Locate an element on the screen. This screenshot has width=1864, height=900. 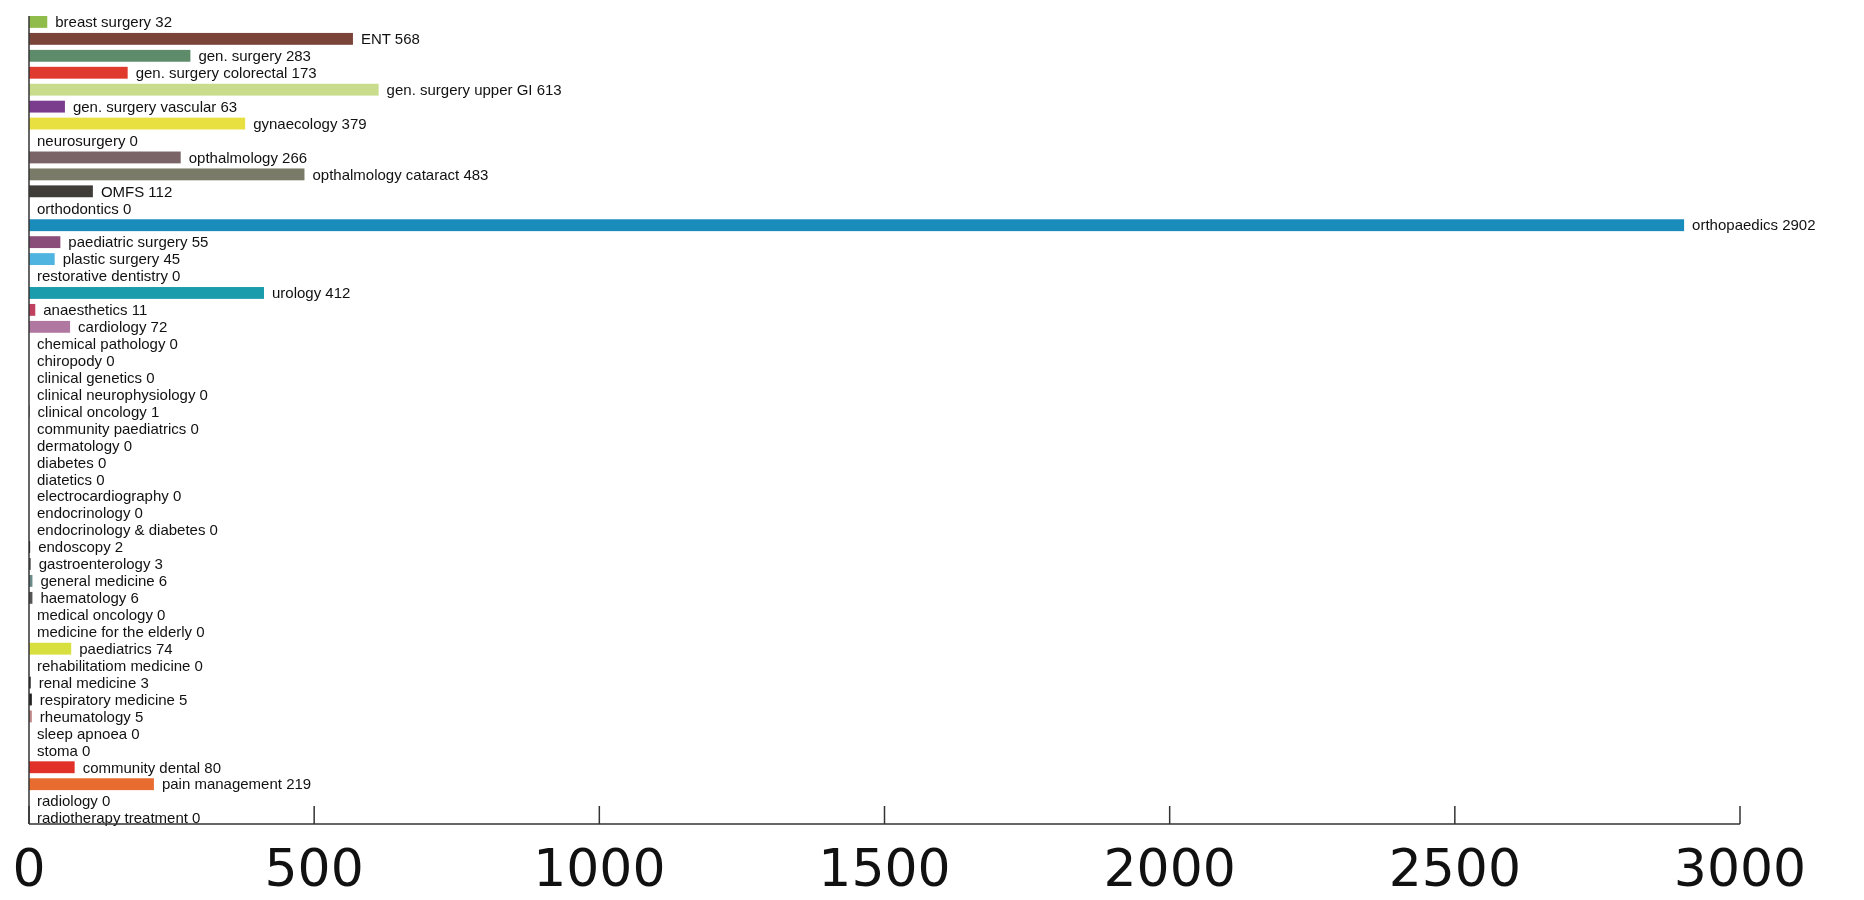
y-tick-label: sleep apnoea 0 is located at coordinates (88, 733).